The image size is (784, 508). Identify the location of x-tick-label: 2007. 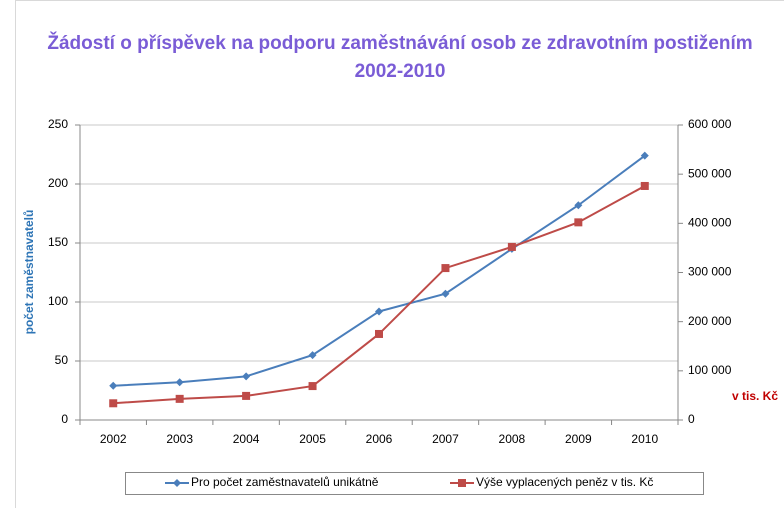
(445, 439).